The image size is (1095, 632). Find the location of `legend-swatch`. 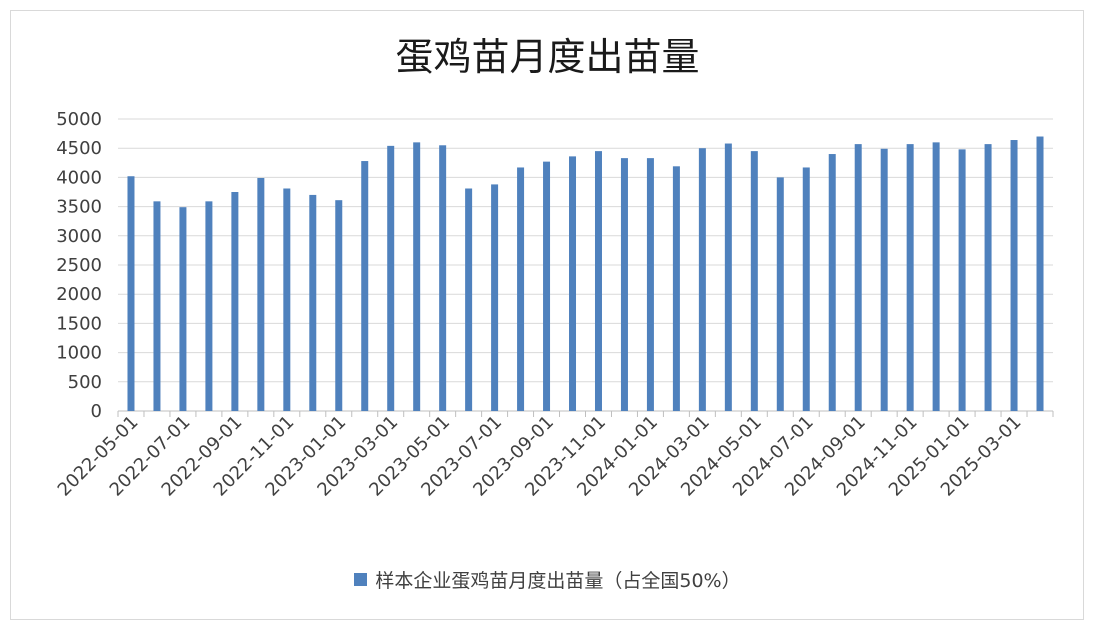

legend-swatch is located at coordinates (361, 579).